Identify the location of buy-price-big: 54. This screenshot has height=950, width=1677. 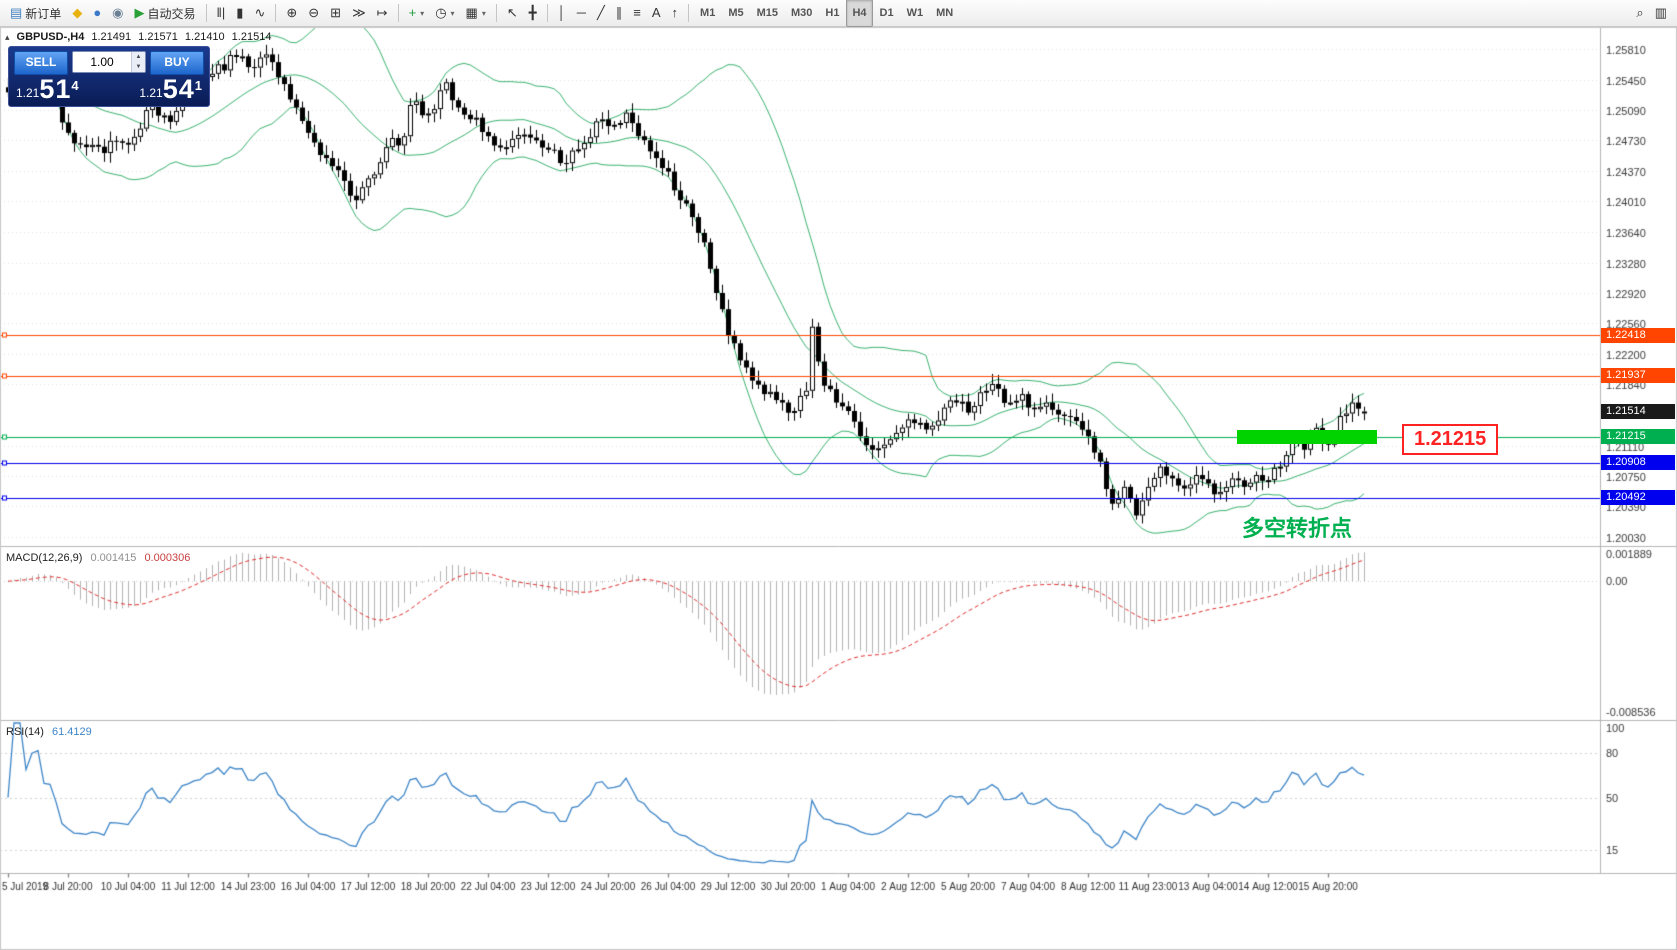
(178, 89).